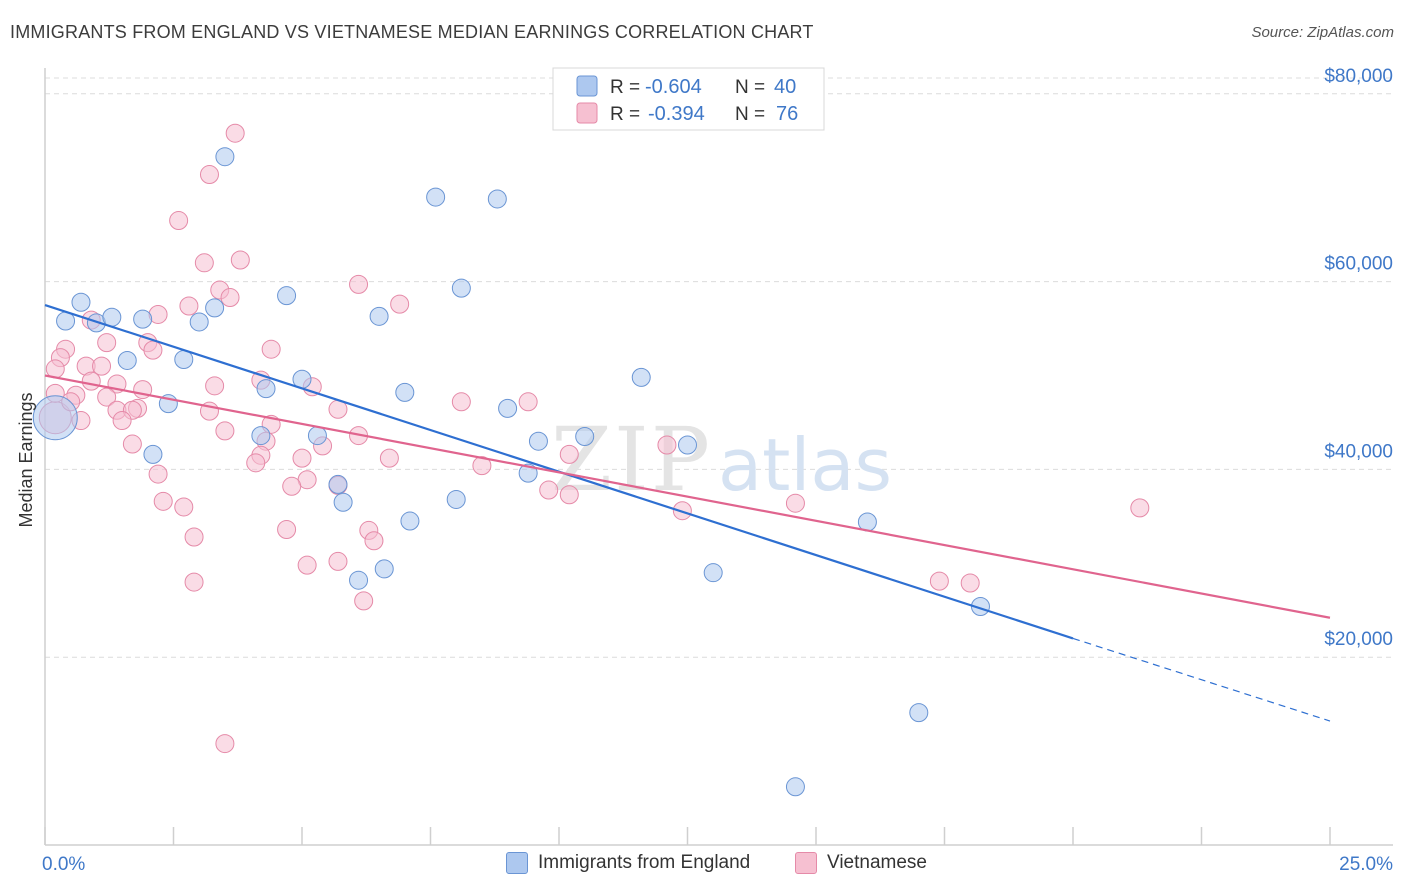  I want to click on y-axis-title: Median Earnings, so click(26, 459).